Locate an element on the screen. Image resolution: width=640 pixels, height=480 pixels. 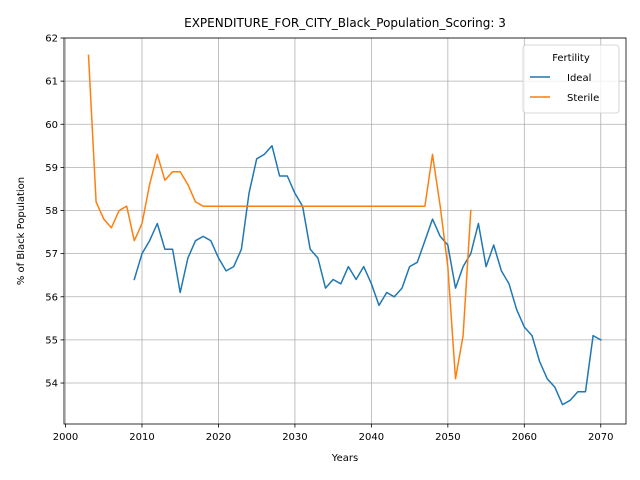
y-tick-label: 60 is located at coordinates (51, 125).